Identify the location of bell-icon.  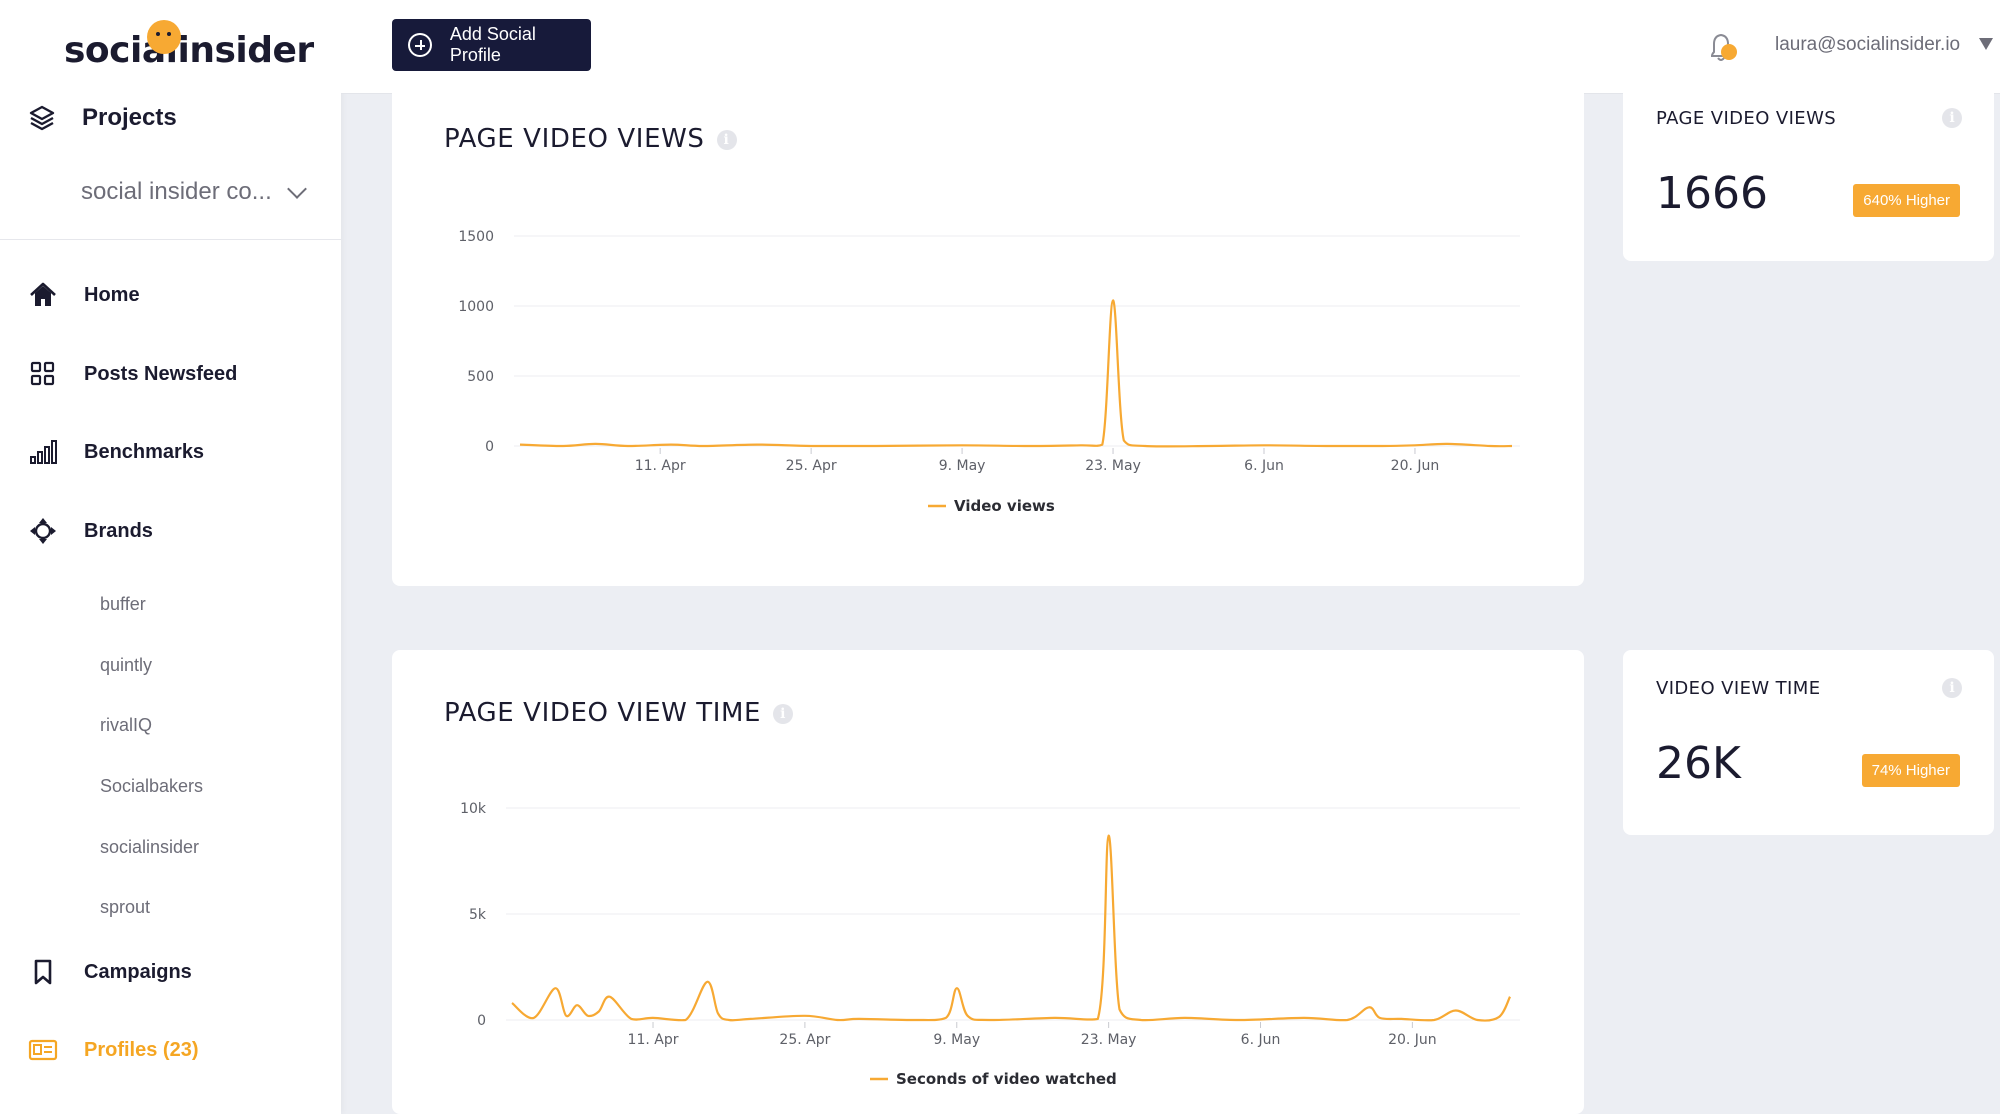
(1722, 48).